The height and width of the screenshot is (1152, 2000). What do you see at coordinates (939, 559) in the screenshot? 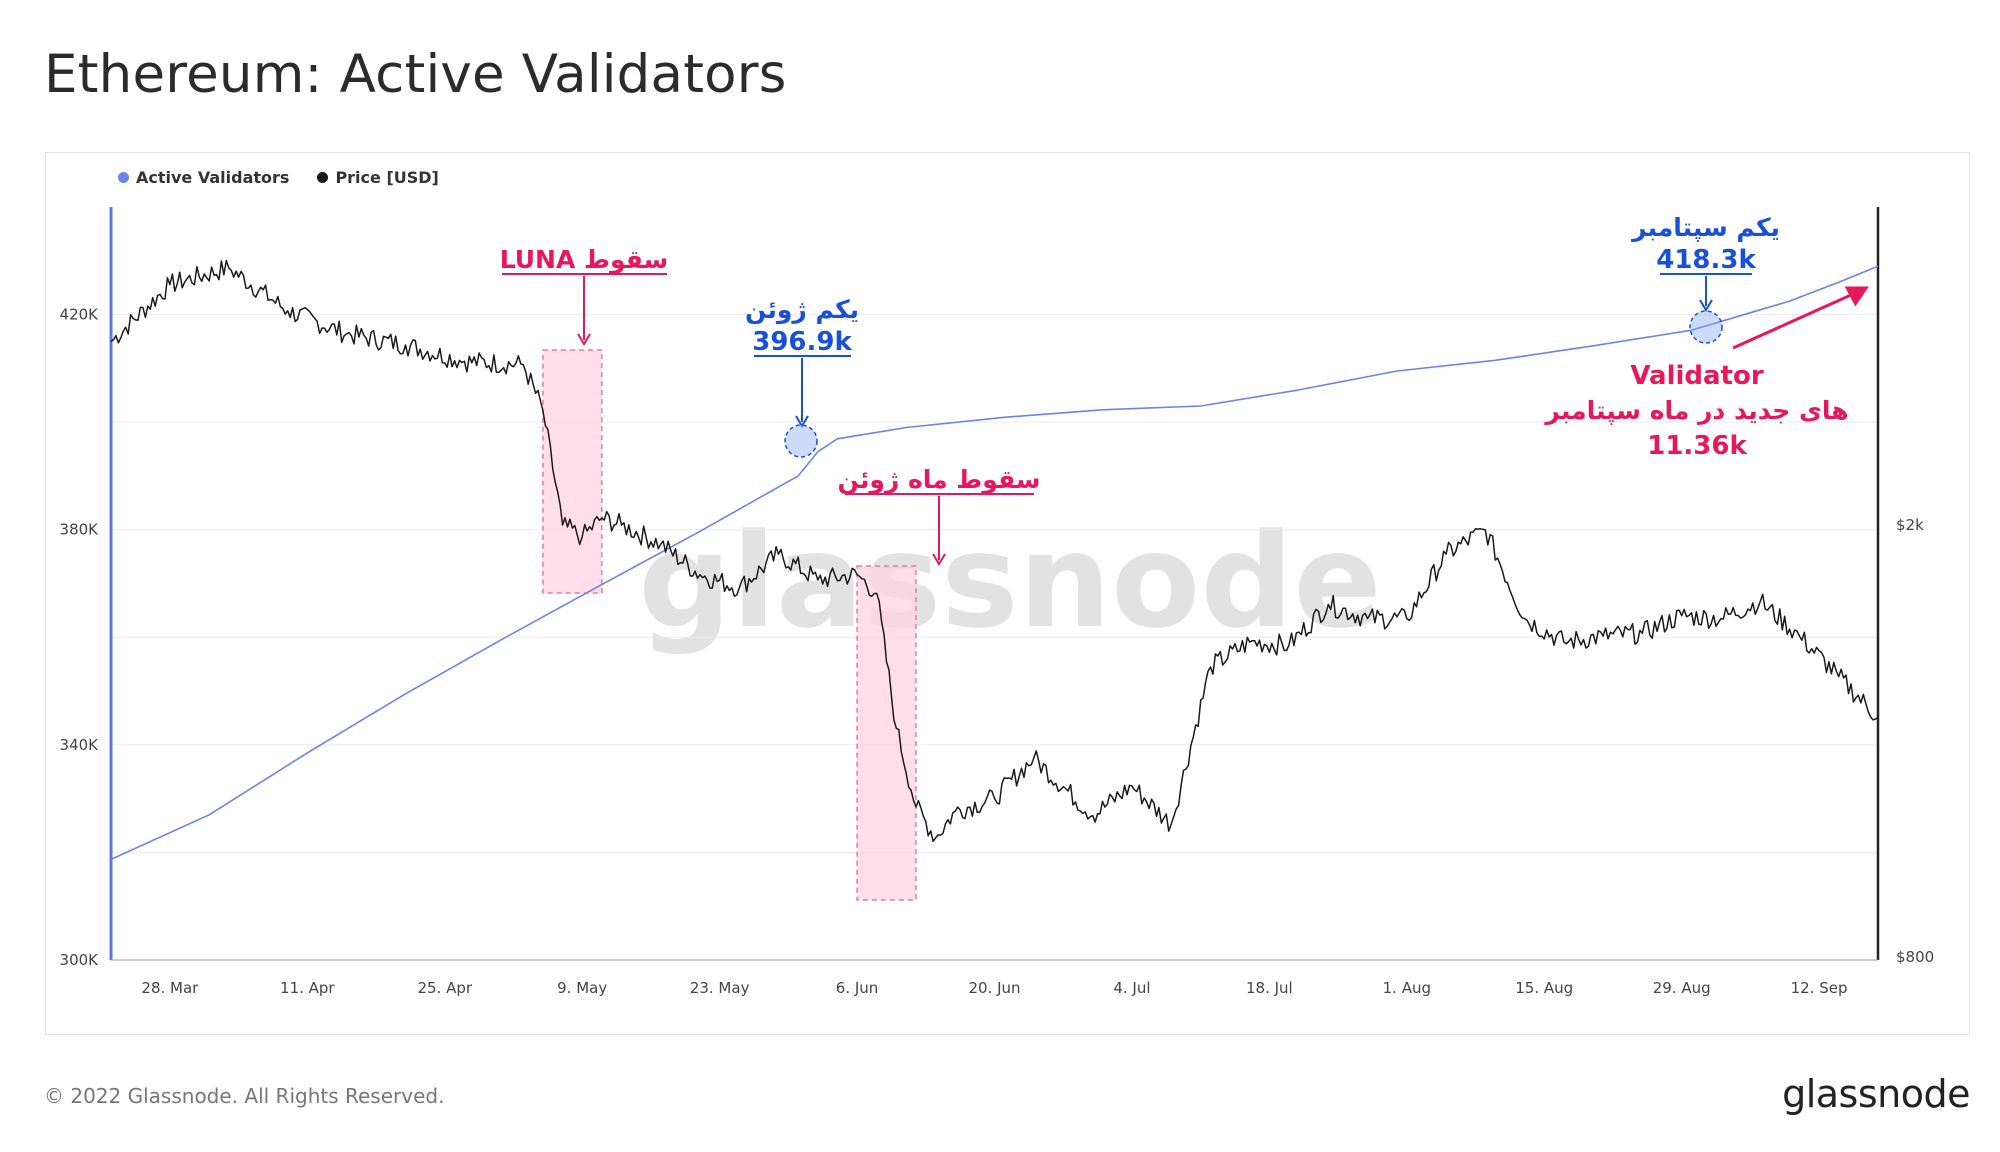
I see `annotation-june-crash-arrowhead` at bounding box center [939, 559].